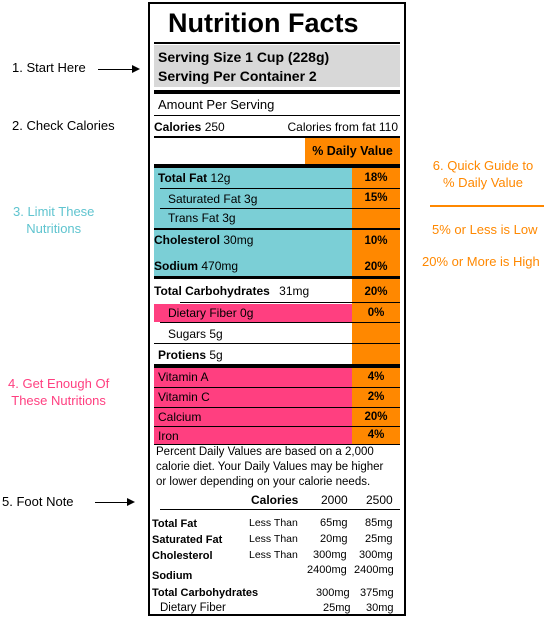 The width and height of the screenshot is (555, 618). I want to click on annotation-quick-guide: 6. Quick Guide to % Daily Value, so click(483, 174).